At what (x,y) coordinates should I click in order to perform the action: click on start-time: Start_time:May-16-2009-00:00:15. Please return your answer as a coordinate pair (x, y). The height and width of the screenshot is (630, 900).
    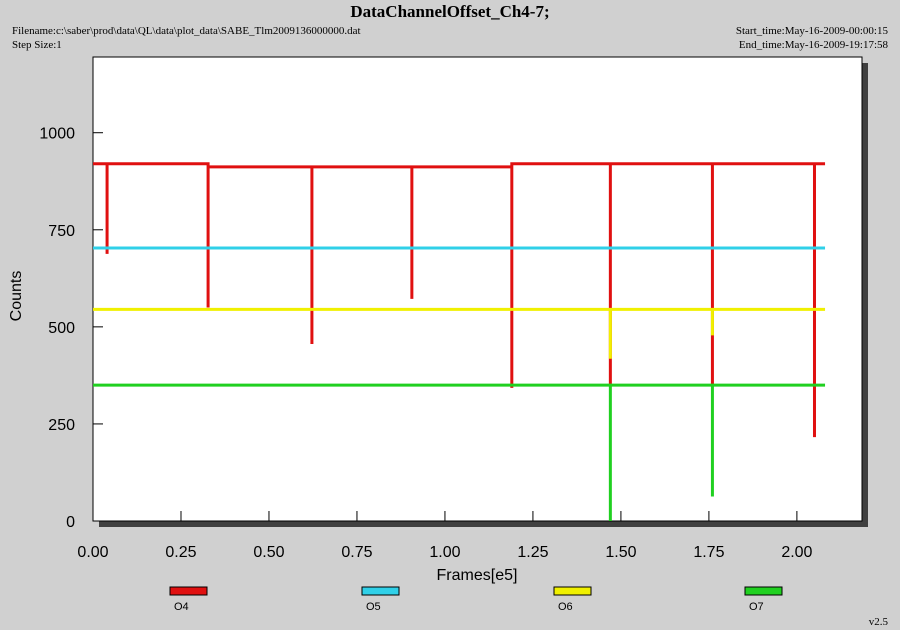
    Looking at the image, I should click on (812, 31).